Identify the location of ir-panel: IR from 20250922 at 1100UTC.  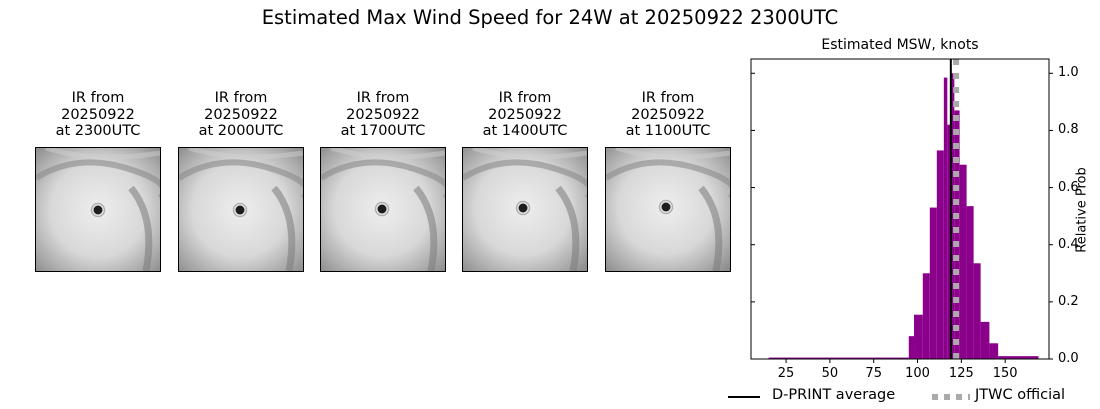
(668, 181).